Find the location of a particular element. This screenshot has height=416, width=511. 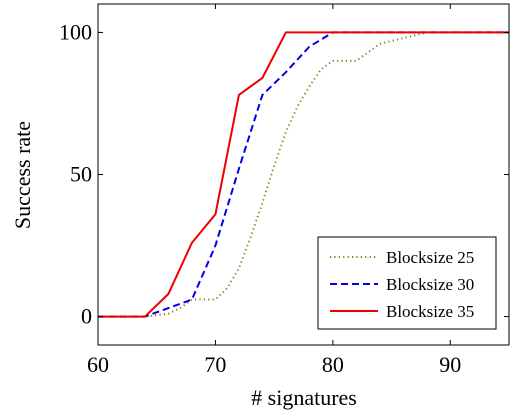

legend-label-3: Blocksize 35 is located at coordinates (430, 311).